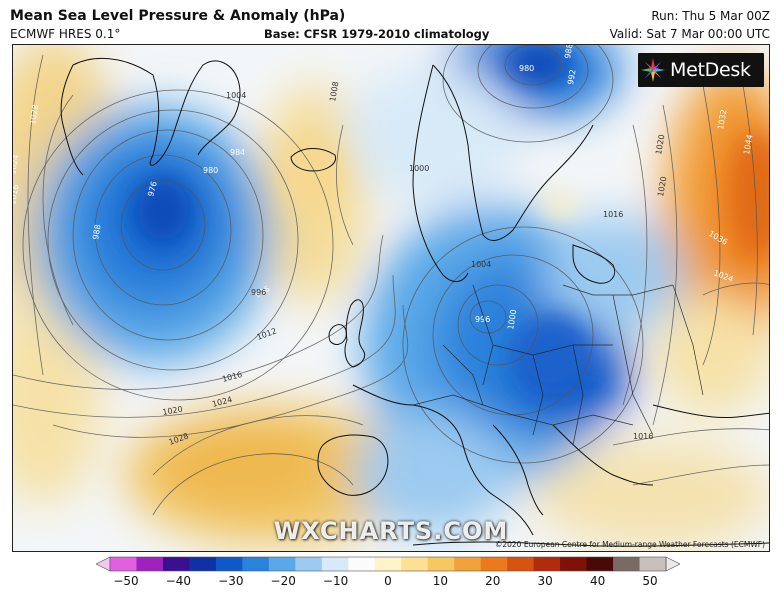  I want to click on colorbar-frame, so click(388, 564).